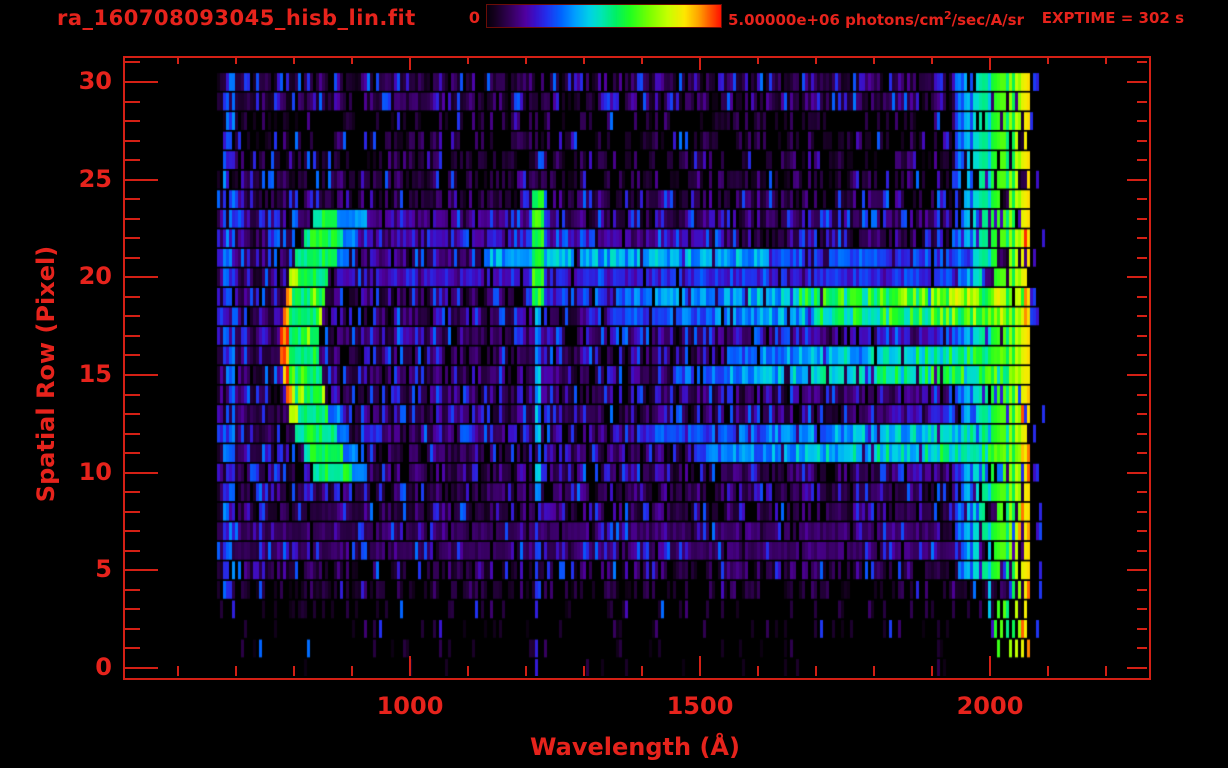 The image size is (1228, 768). I want to click on x-axis-title: Wavelength (Å), so click(635, 747).